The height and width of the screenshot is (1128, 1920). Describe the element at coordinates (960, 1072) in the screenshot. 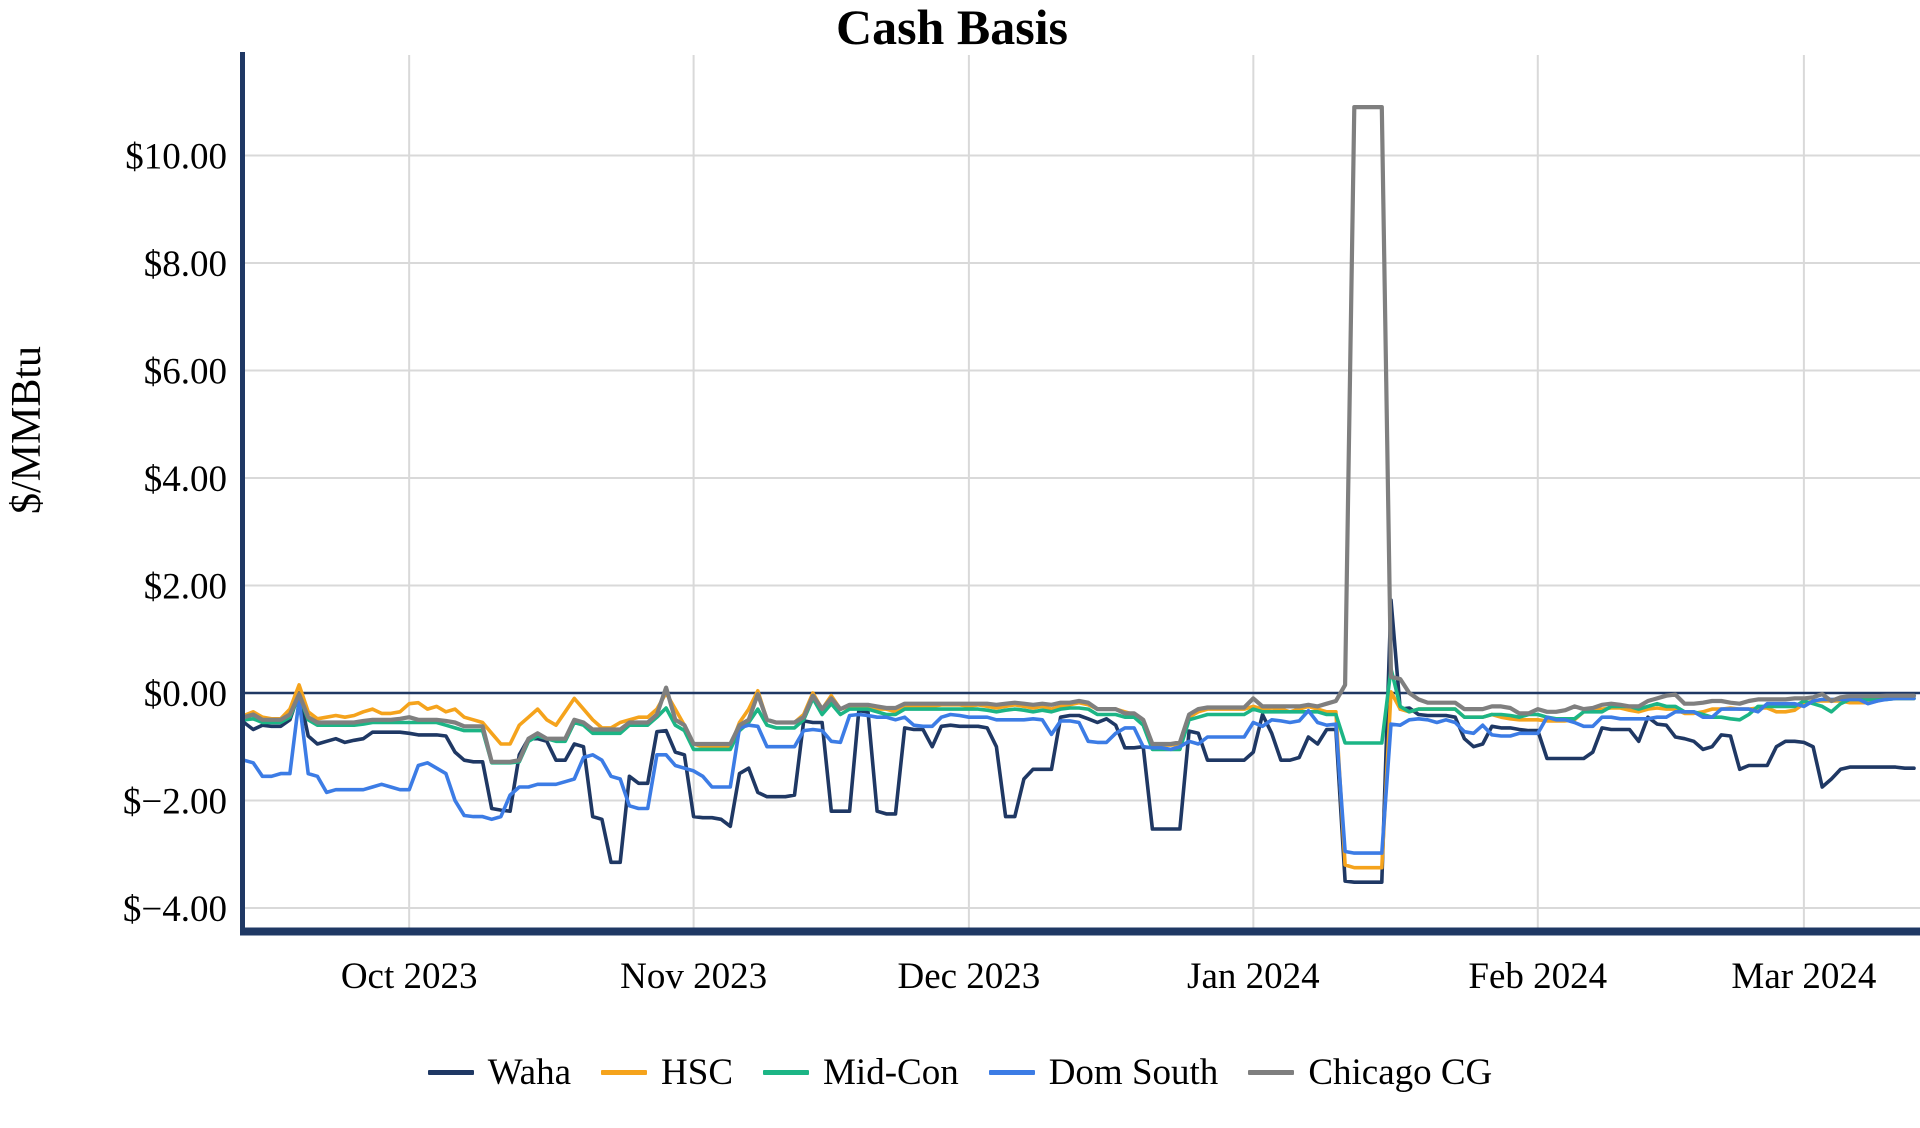

I see `legend: Waha HSC Mid-Con Dom South Chicago CG` at that location.